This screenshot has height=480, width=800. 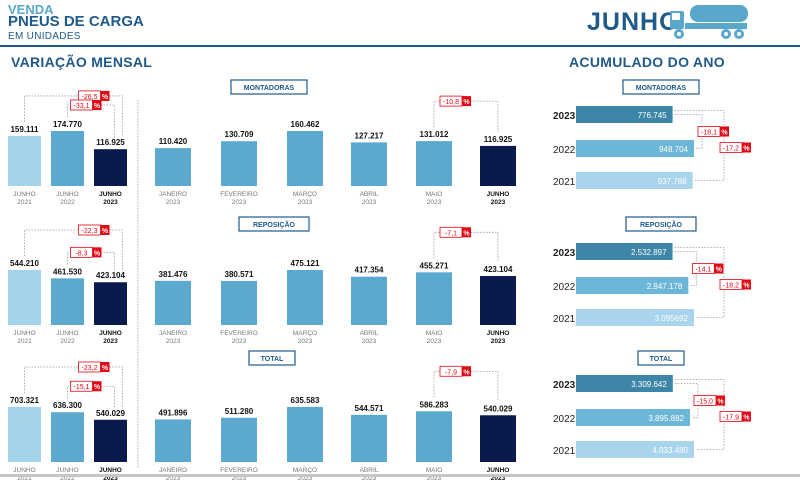 I want to click on tick-year-month-reposio-1: 2023, so click(x=239, y=341).